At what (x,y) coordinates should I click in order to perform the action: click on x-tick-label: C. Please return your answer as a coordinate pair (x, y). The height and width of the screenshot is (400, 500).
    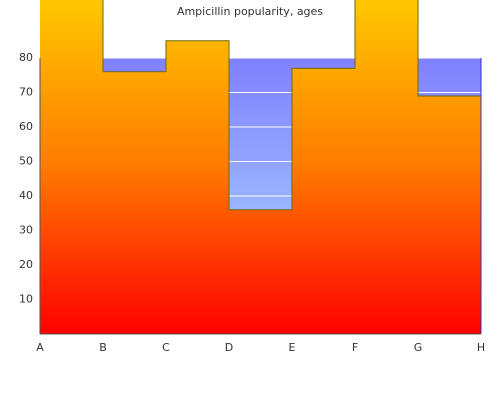
    Looking at the image, I should click on (166, 347).